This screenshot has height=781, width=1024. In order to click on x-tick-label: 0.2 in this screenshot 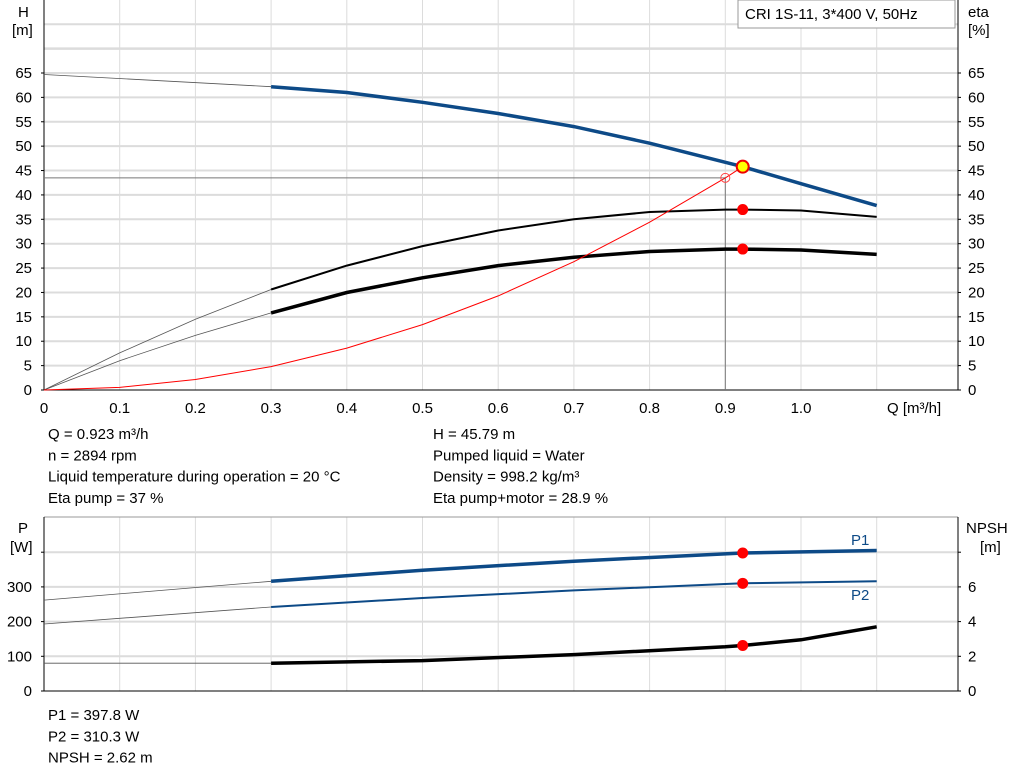, I will do `click(195, 408)`.